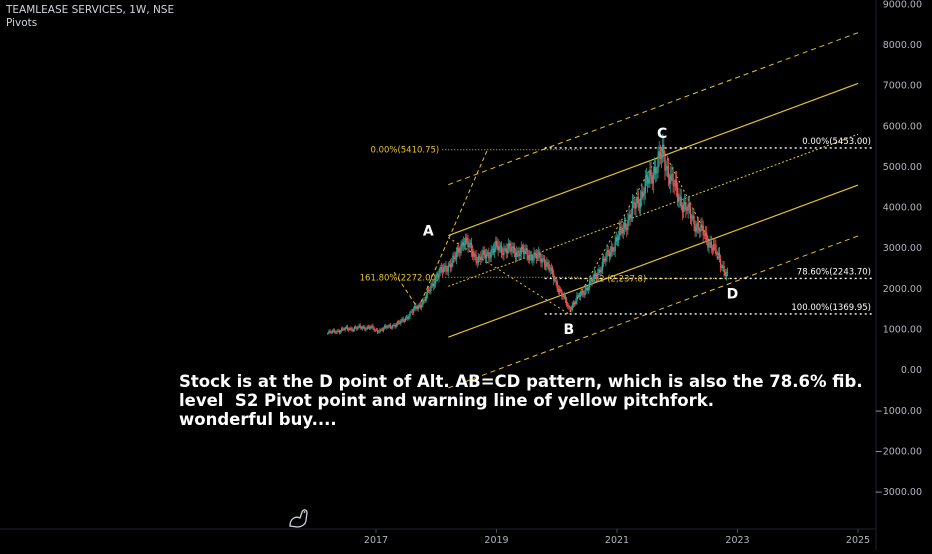 The height and width of the screenshot is (554, 932). I want to click on x-tick-label: 2021, so click(617, 540).